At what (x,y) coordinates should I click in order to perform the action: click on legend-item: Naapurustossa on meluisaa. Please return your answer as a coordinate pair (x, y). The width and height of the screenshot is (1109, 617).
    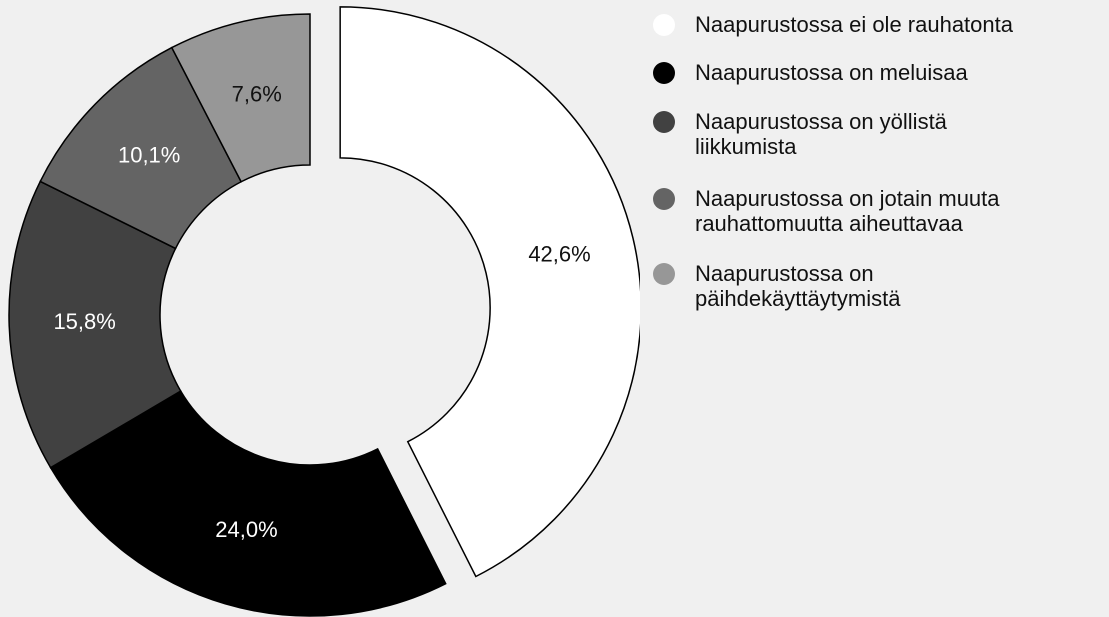
    Looking at the image, I should click on (879, 90).